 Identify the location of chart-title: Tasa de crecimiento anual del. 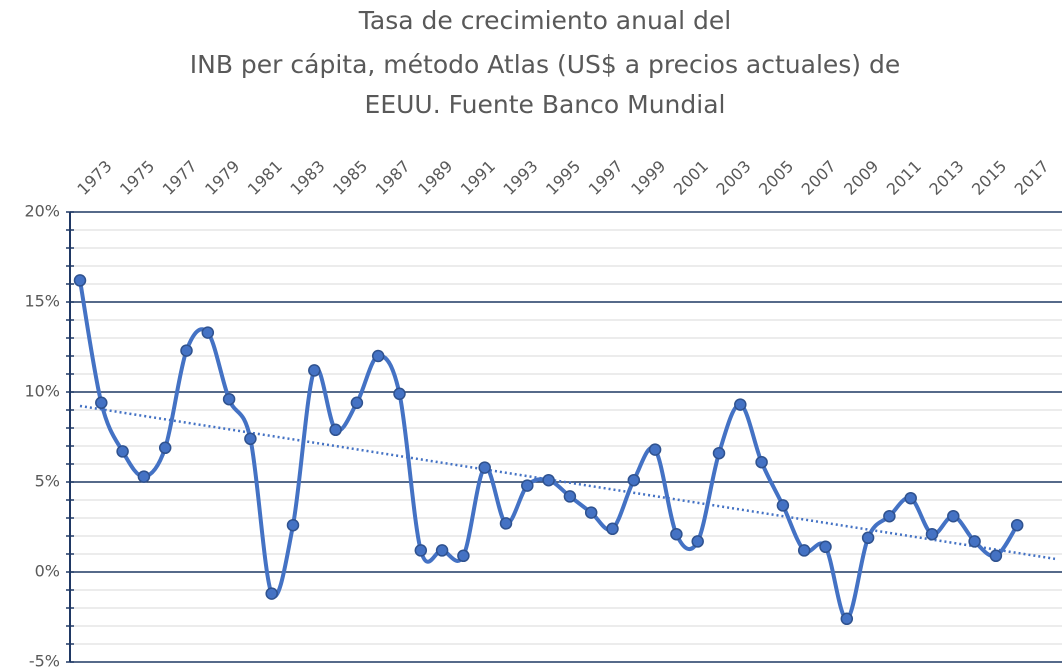
(544, 20).